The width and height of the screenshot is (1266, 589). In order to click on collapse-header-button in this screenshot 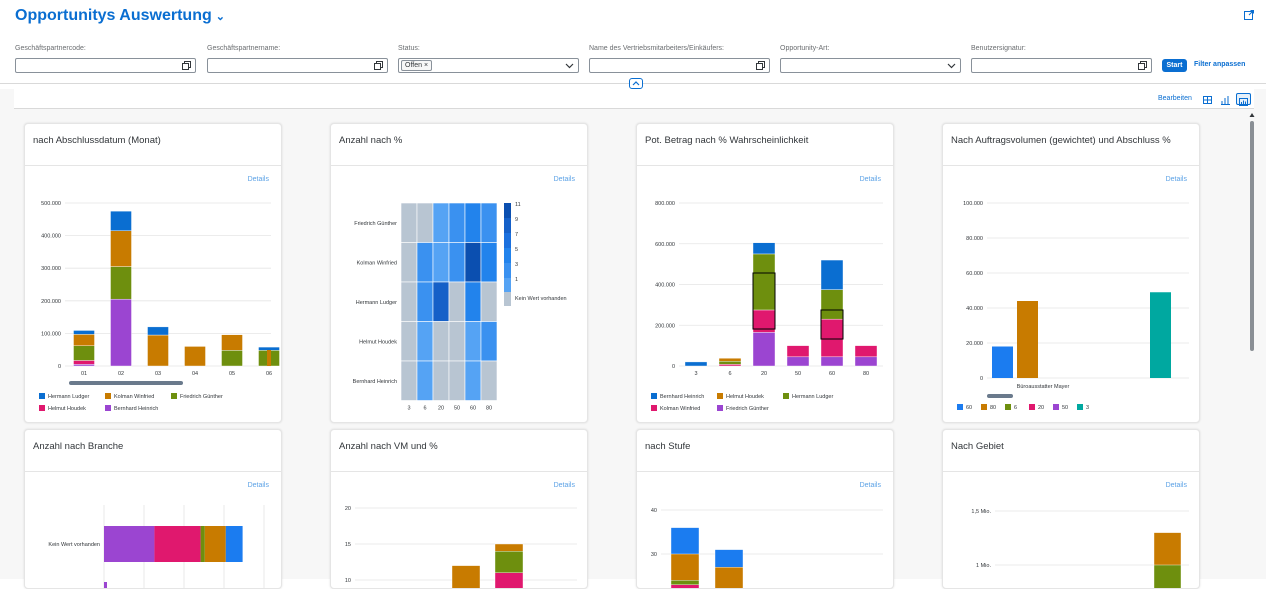, I will do `click(636, 83)`.